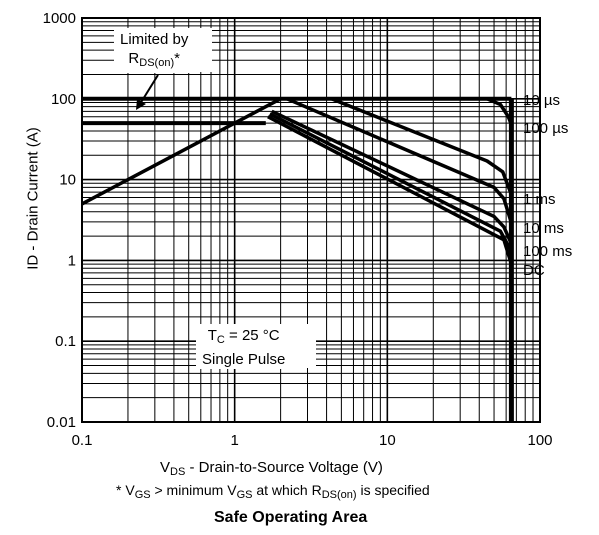 The image size is (599, 535). What do you see at coordinates (61, 422) in the screenshot?
I see `y-tick-label: 0.01` at bounding box center [61, 422].